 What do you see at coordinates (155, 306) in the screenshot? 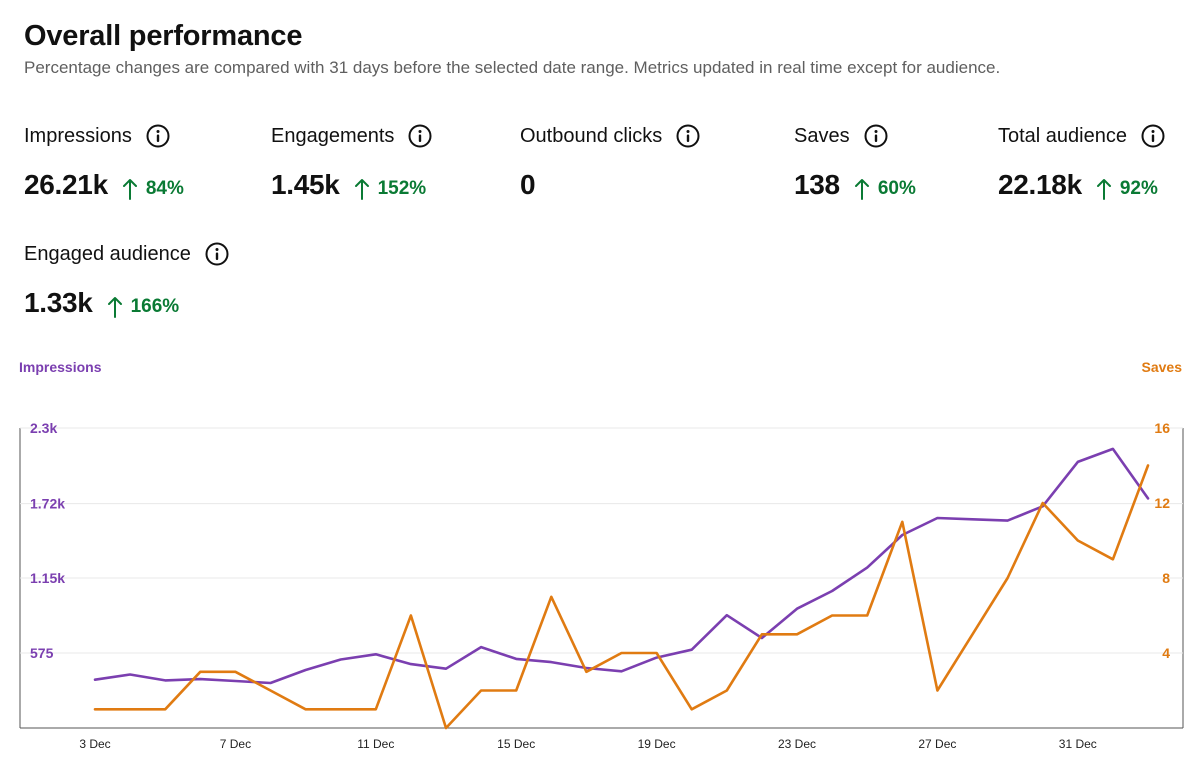
I see `metric-change-value: 166%` at bounding box center [155, 306].